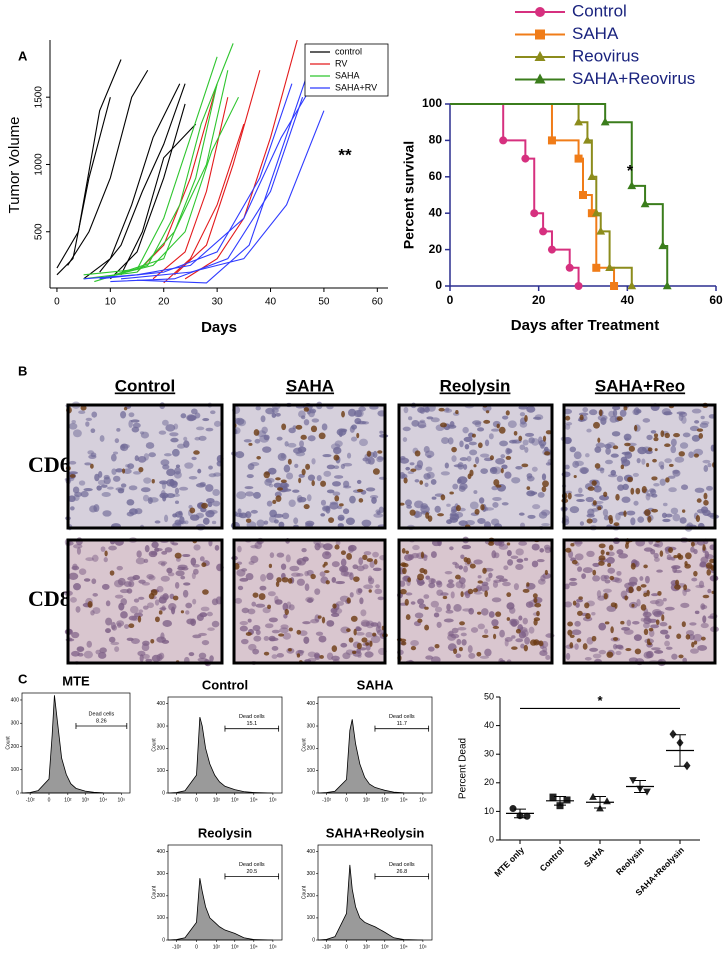  I want to click on marker, so click(607, 801).